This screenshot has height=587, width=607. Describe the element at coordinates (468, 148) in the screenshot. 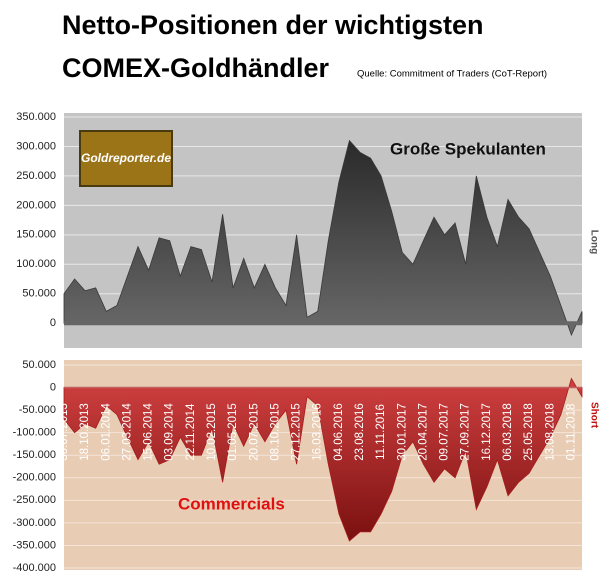

I see `annotation: Große Spekulanten` at that location.